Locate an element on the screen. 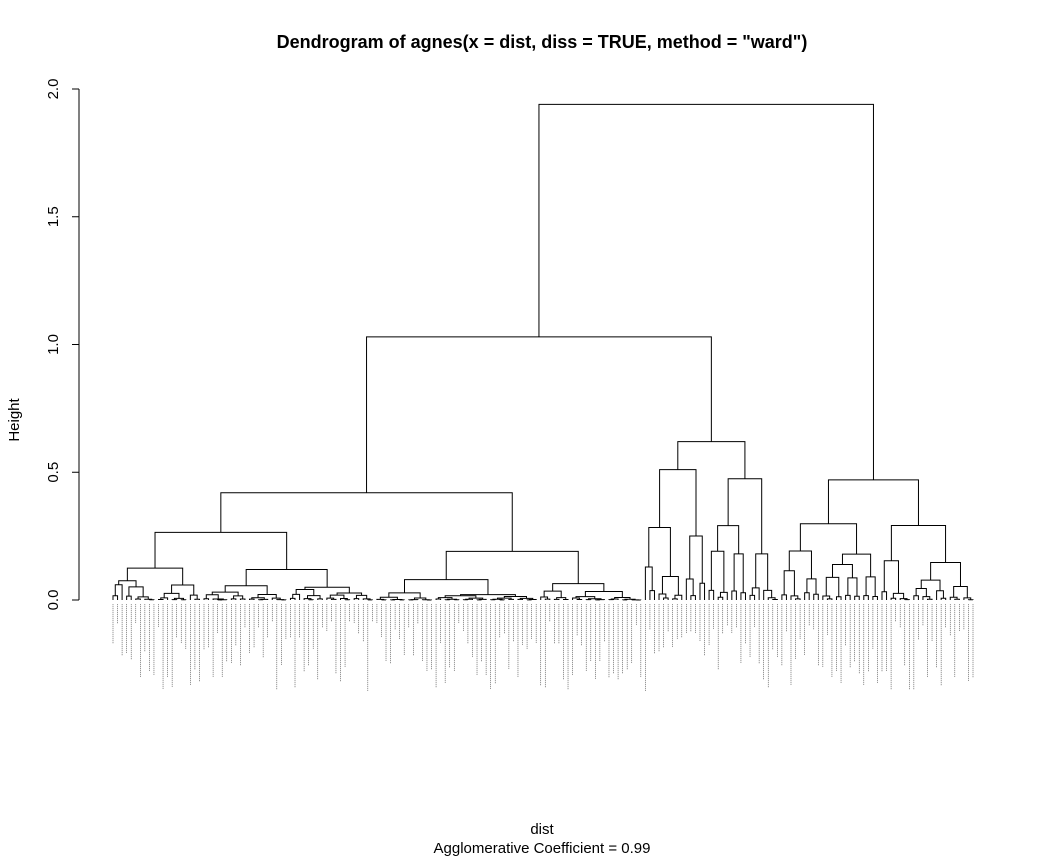 Image resolution: width=1047 pixels, height=859 pixels. y-tick-label: 1.5 is located at coordinates (53, 216).